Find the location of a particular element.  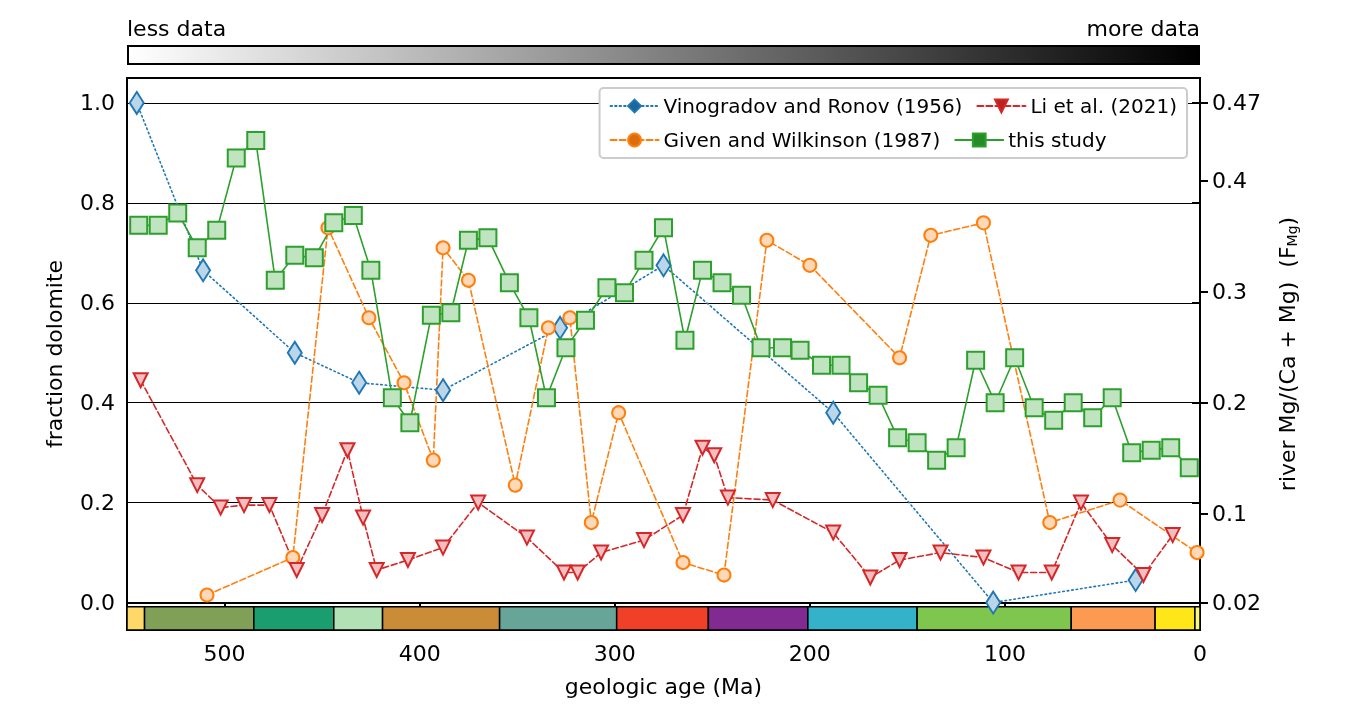

x-tick-label: 400 is located at coordinates (419, 653).